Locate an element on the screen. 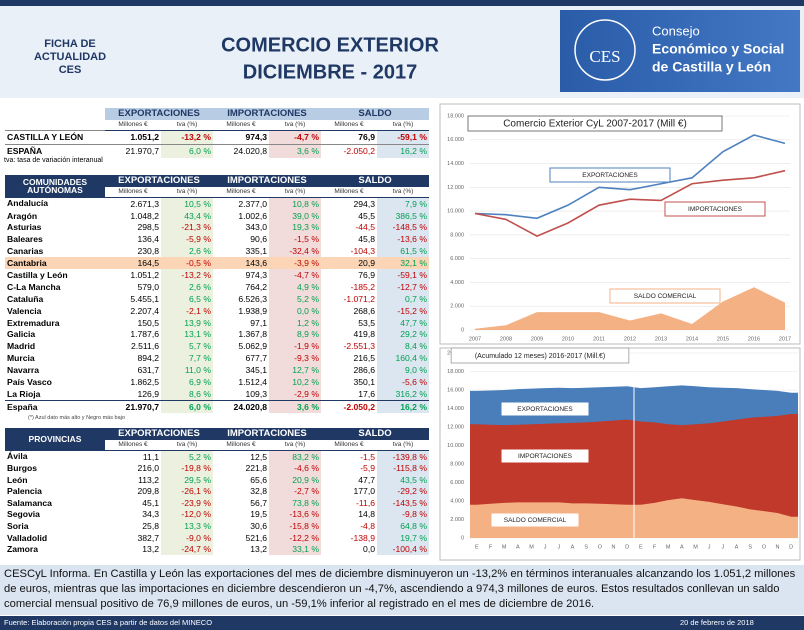 The width and height of the screenshot is (804, 630). cell: 136,4 is located at coordinates (148, 239).